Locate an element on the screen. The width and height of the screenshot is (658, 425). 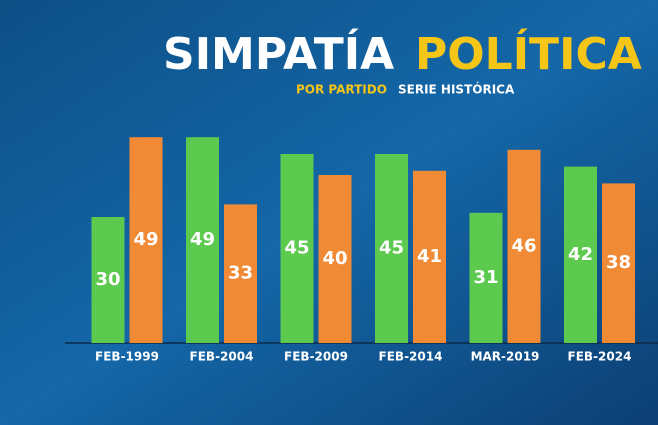
value-label: 30 is located at coordinates (107, 279).